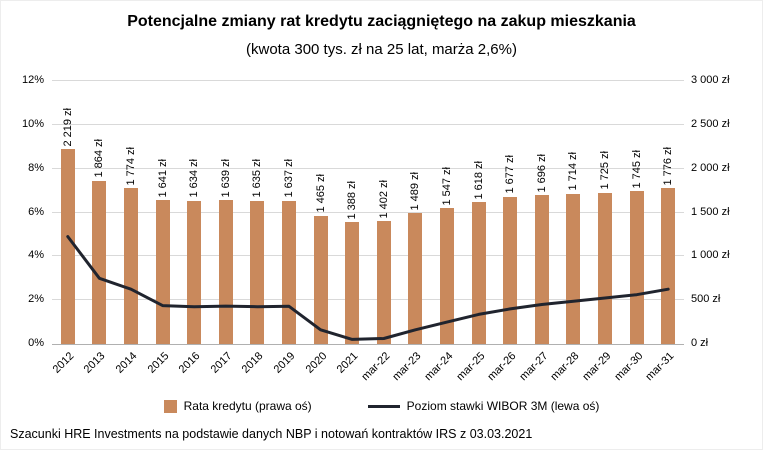 The width and height of the screenshot is (763, 450). I want to click on bar-column: 1 465 zł, so click(321, 212).